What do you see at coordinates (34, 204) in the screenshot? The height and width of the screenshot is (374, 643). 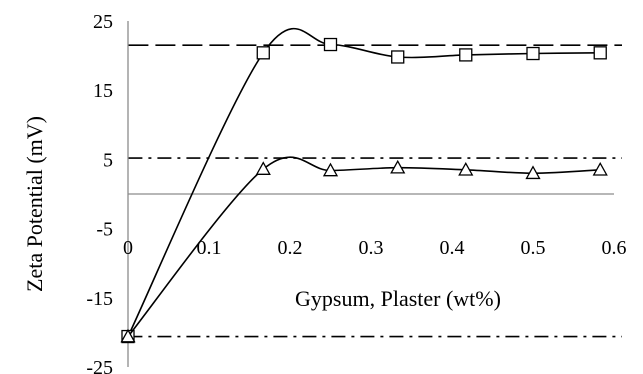 I see `y-axis-title: Zeta Potential (mV)` at bounding box center [34, 204].